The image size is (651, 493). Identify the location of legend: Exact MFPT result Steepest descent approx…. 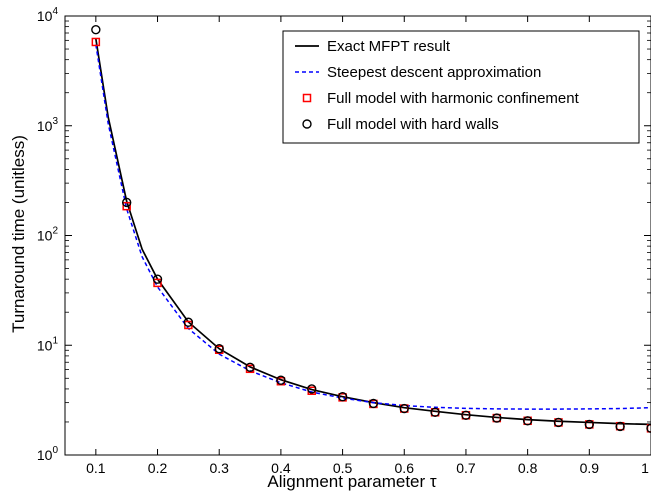
(461, 87).